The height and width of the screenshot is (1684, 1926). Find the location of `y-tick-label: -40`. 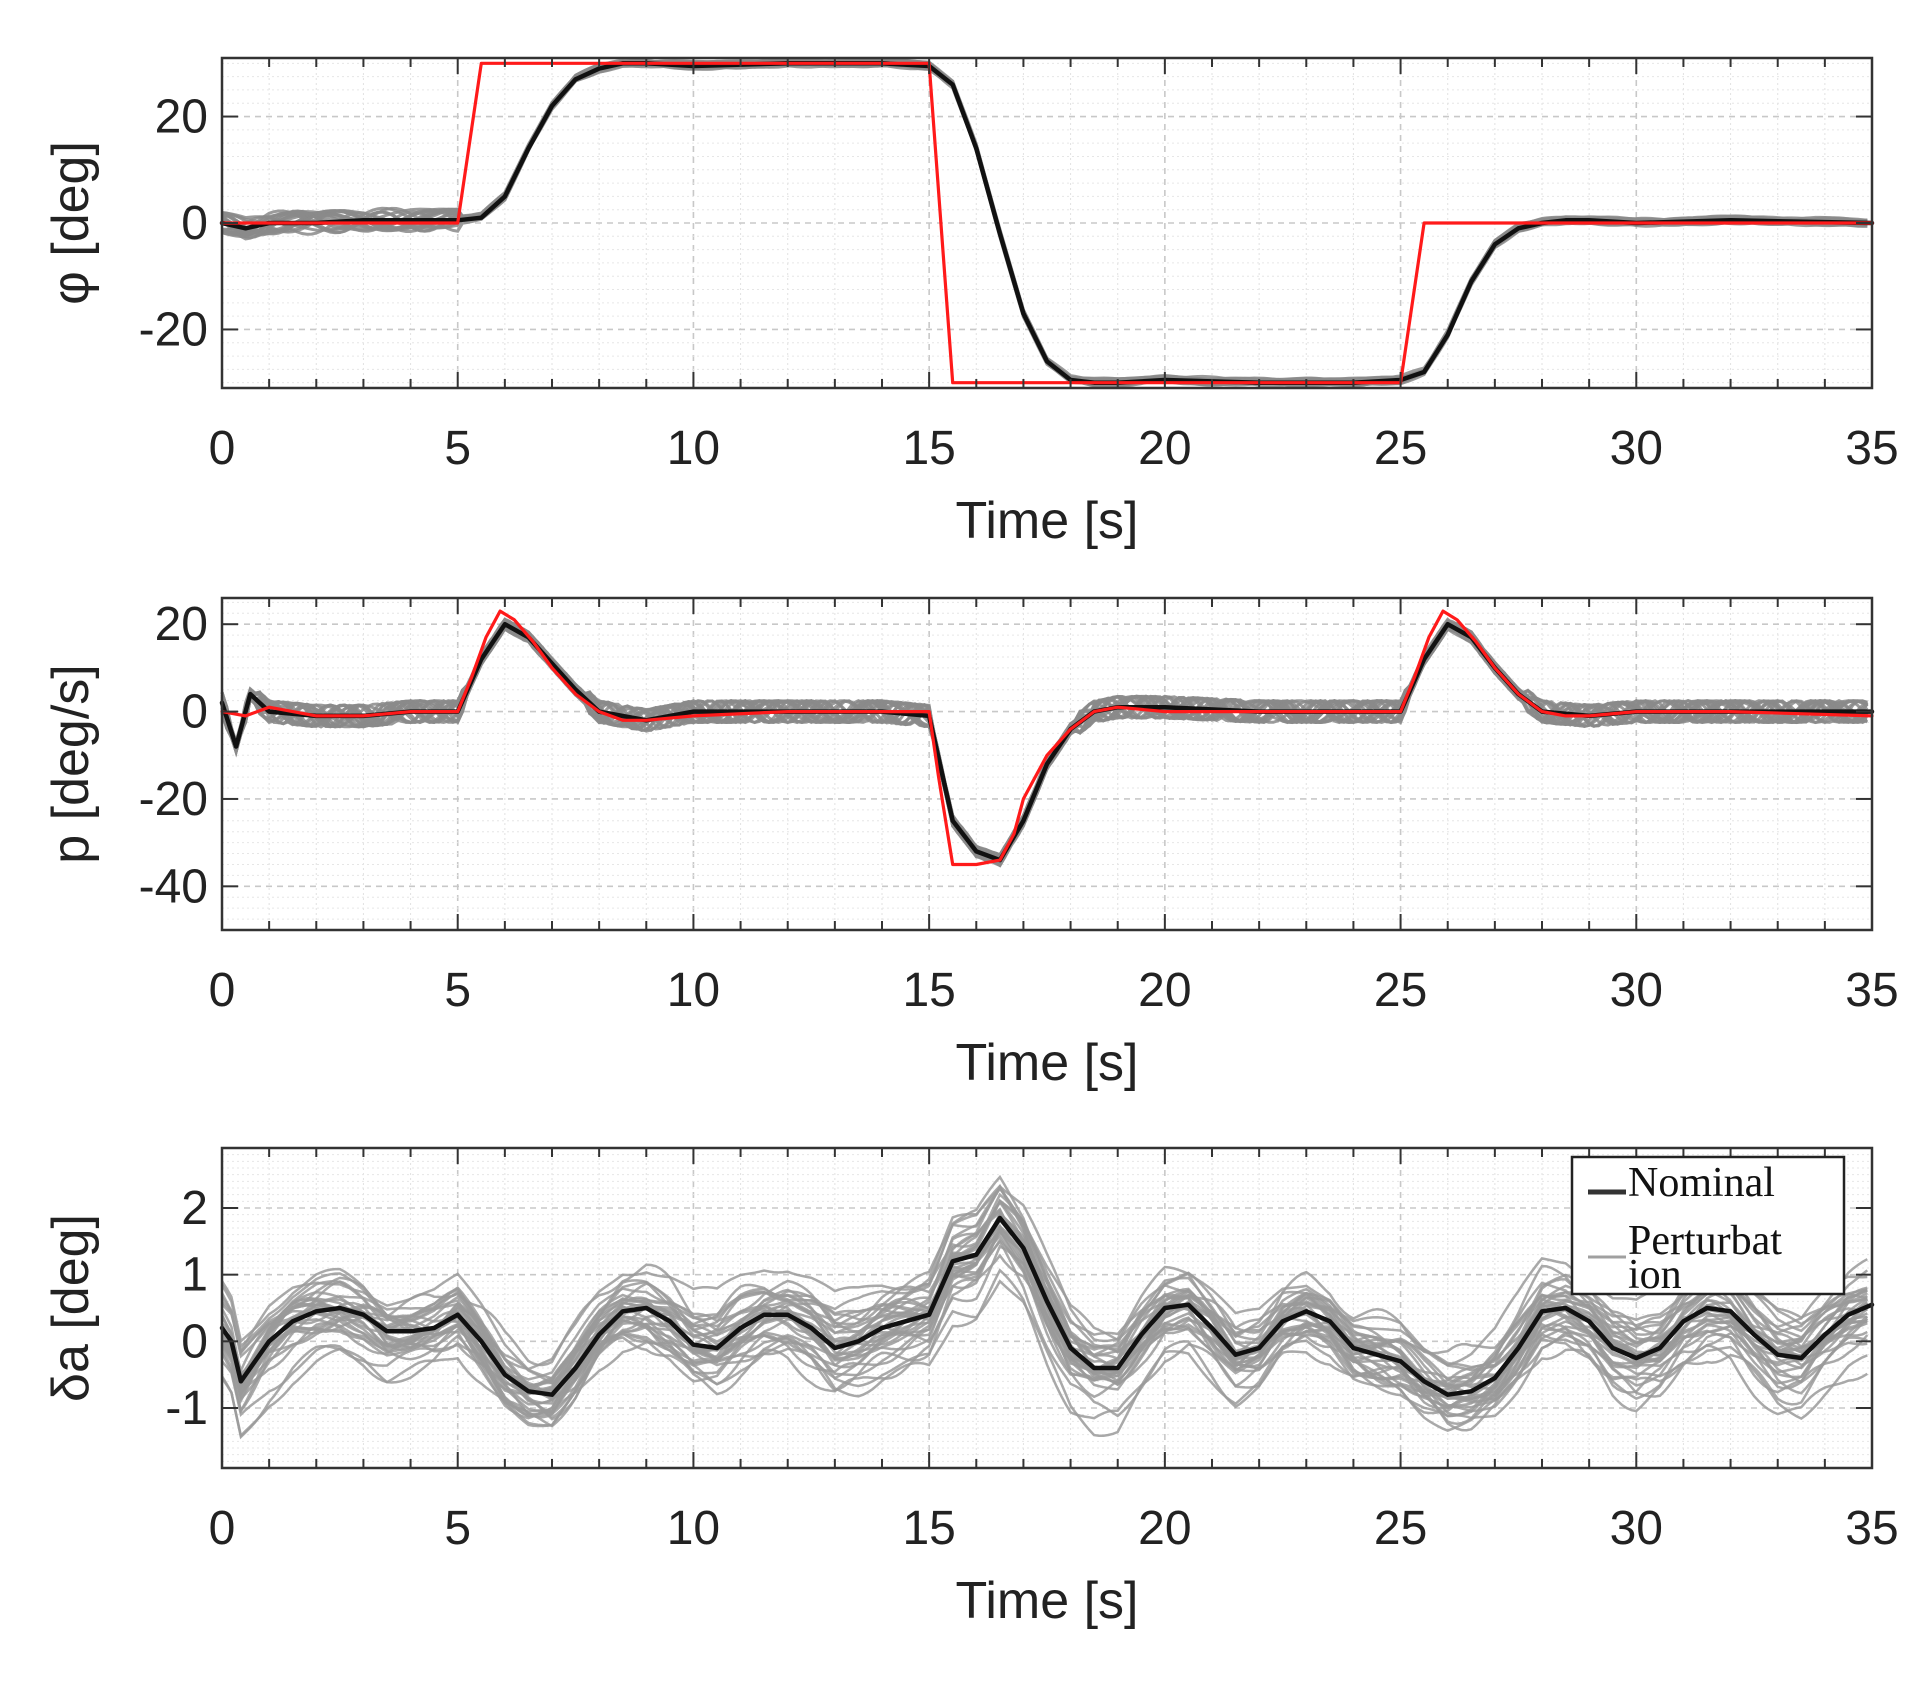

y-tick-label: -40 is located at coordinates (173, 886).